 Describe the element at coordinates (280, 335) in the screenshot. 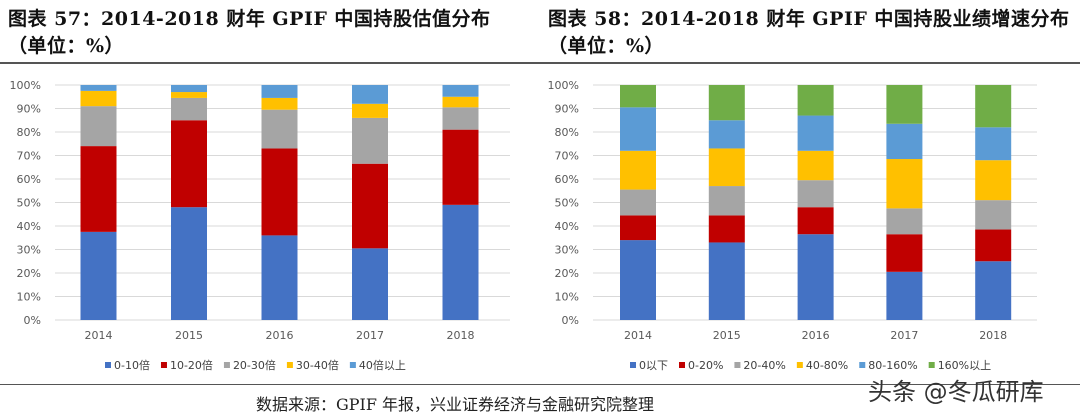

I see `x-tick-label: 2016` at that location.